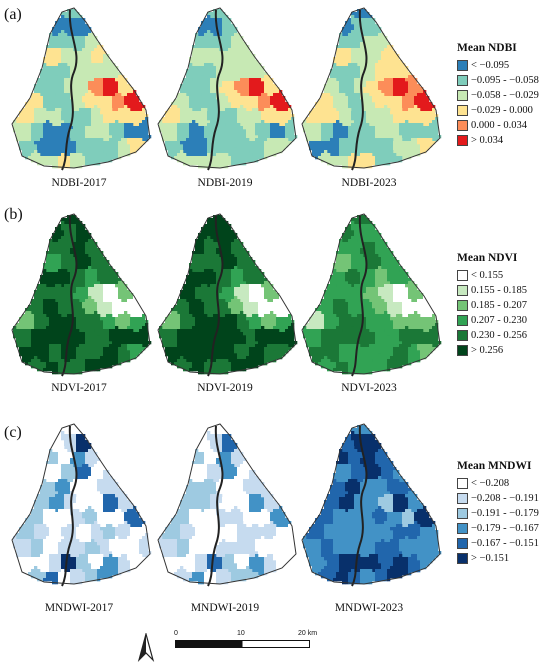 This screenshot has width=550, height=664. I want to click on legend-item: −0.029 - 0.000, so click(503, 110).